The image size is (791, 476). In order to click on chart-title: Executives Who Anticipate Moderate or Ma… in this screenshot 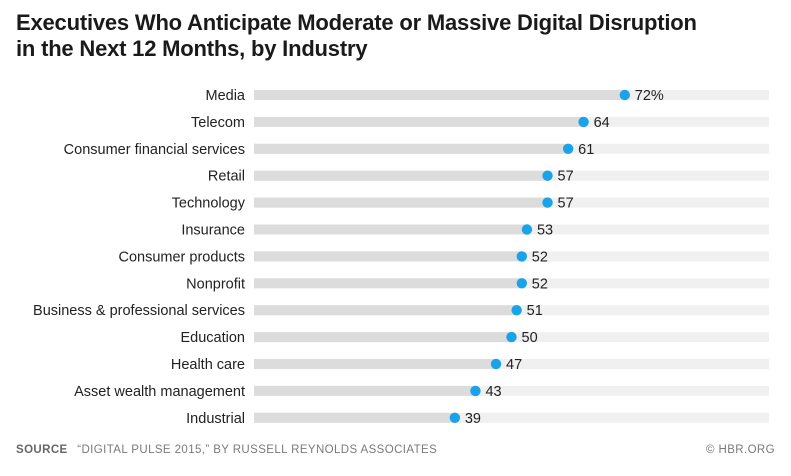, I will do `click(396, 36)`.